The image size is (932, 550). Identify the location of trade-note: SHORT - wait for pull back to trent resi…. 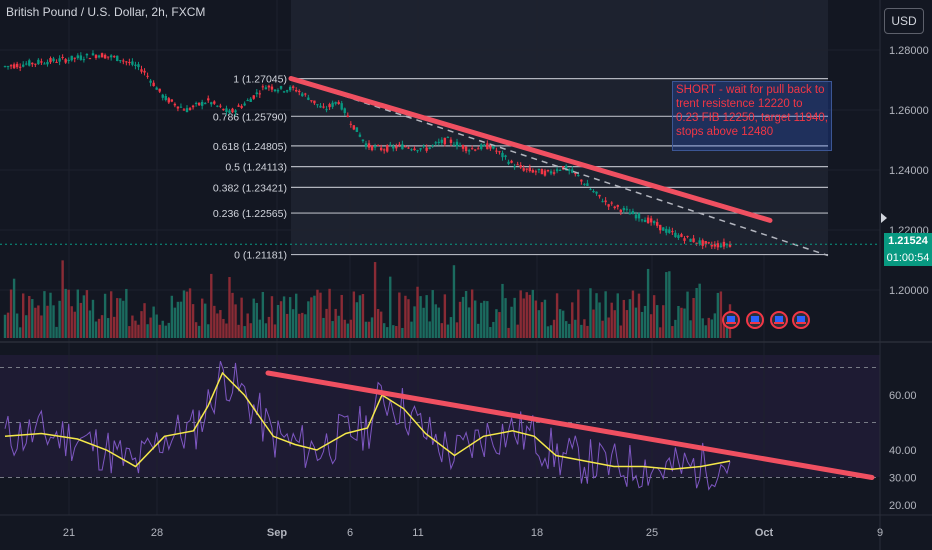
(752, 116).